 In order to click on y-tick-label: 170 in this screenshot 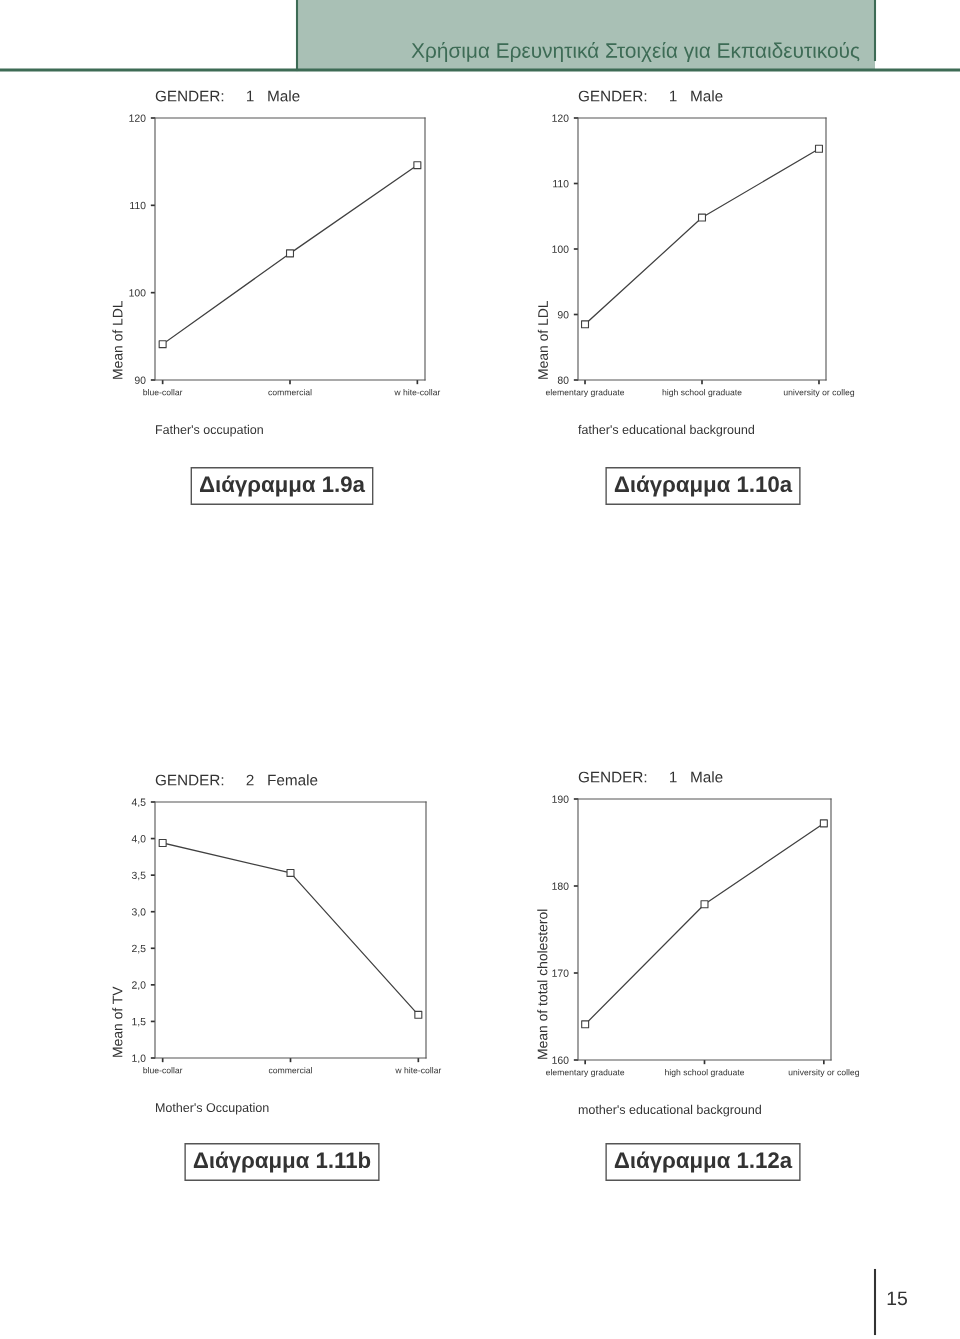, I will do `click(560, 973)`.